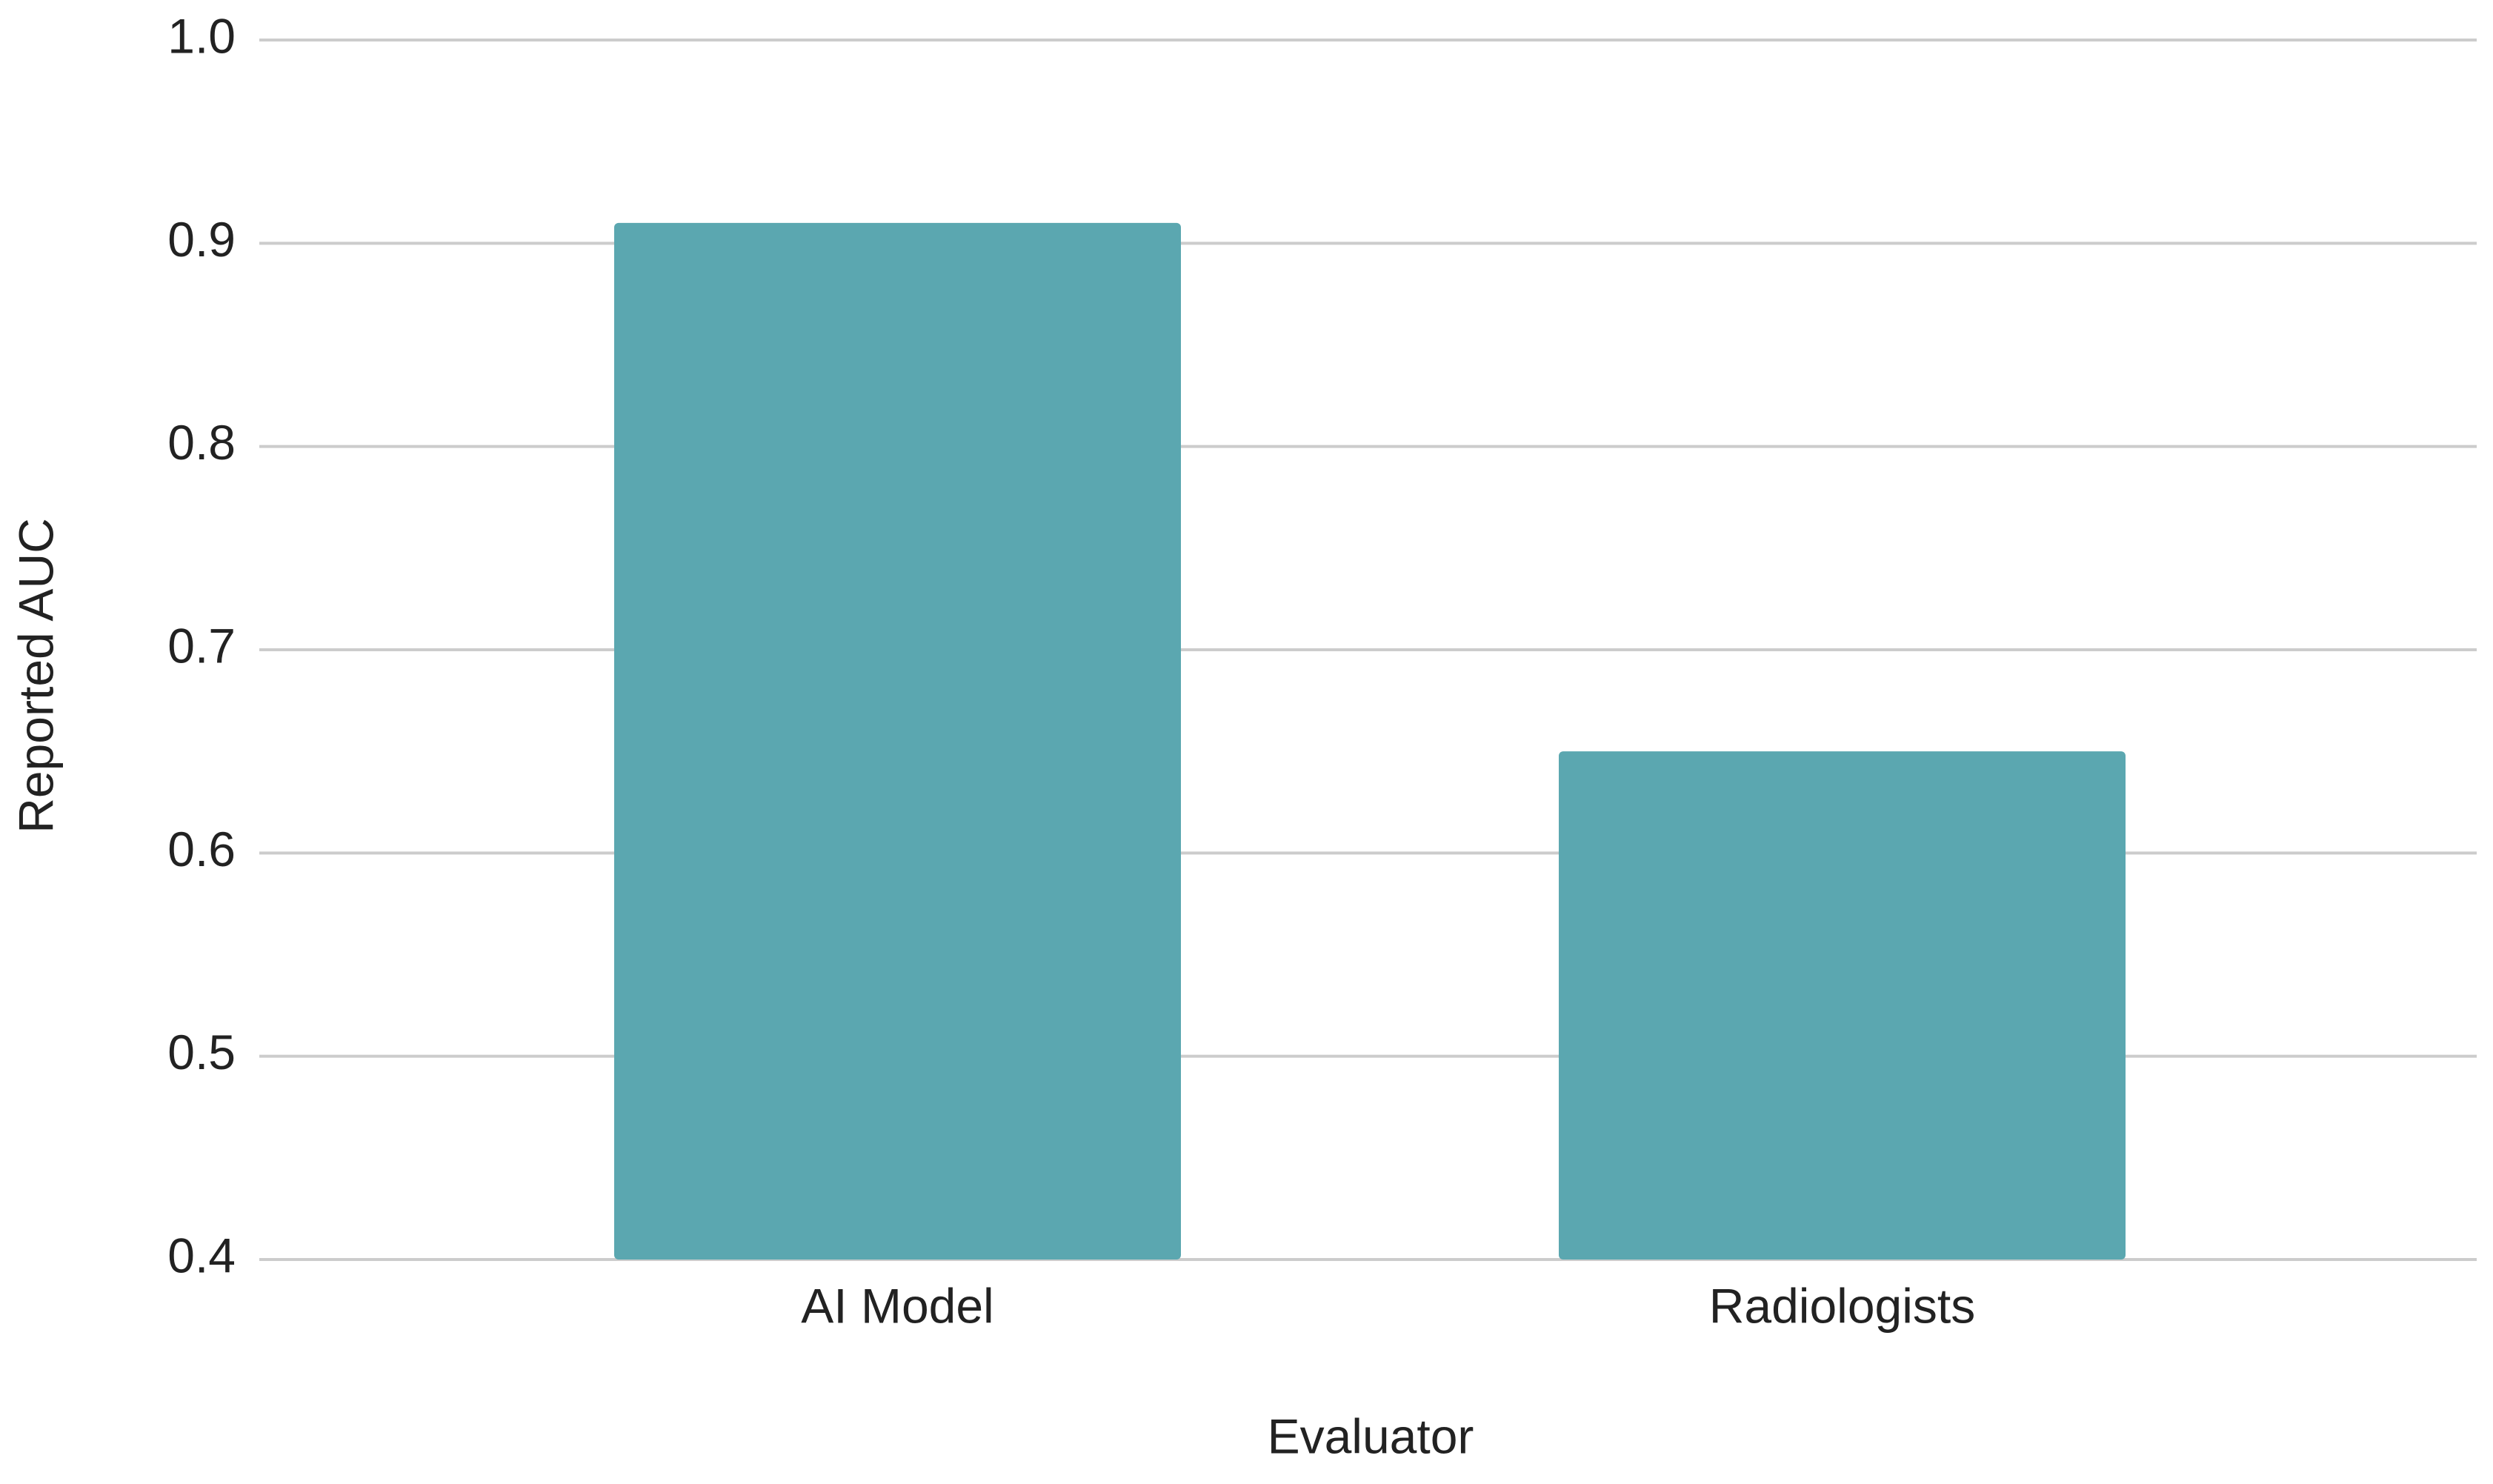  I want to click on y-tick-label: 0.4, so click(201, 1255).